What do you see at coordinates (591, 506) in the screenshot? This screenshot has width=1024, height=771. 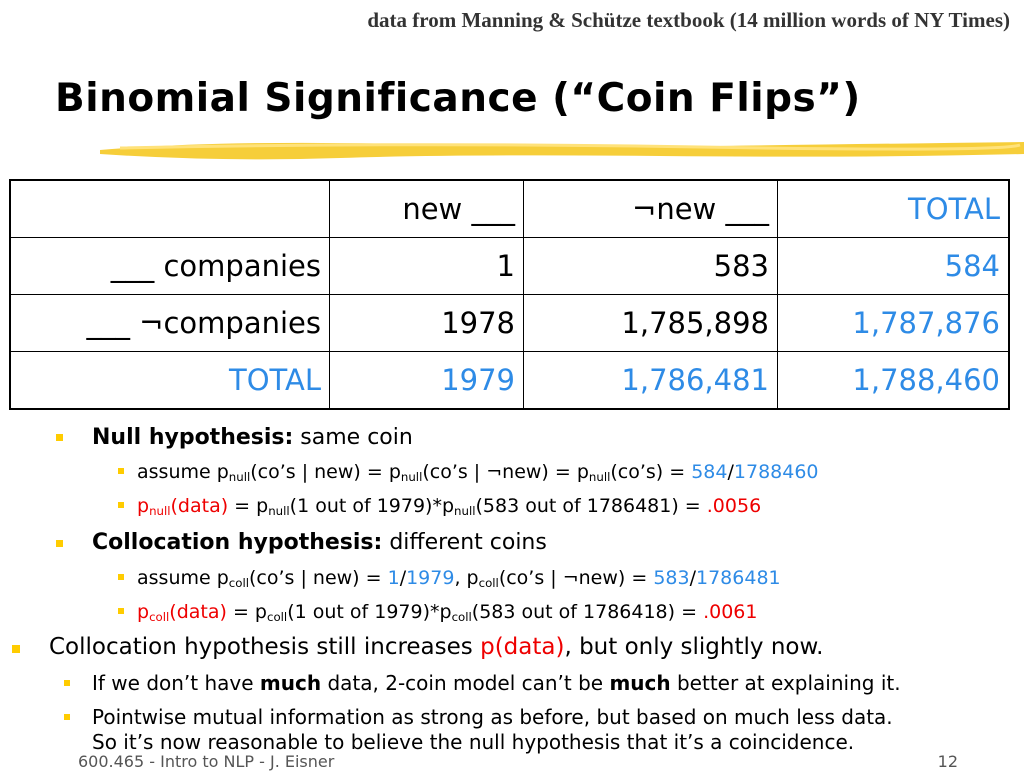 I see `text: (583 out of 1786481) =` at bounding box center [591, 506].